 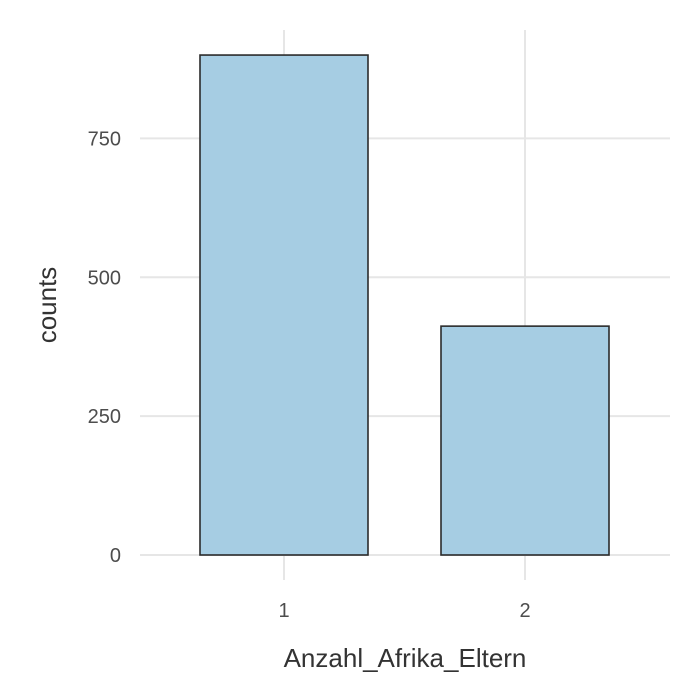 I want to click on y-tick-label: 750, so click(x=104, y=139).